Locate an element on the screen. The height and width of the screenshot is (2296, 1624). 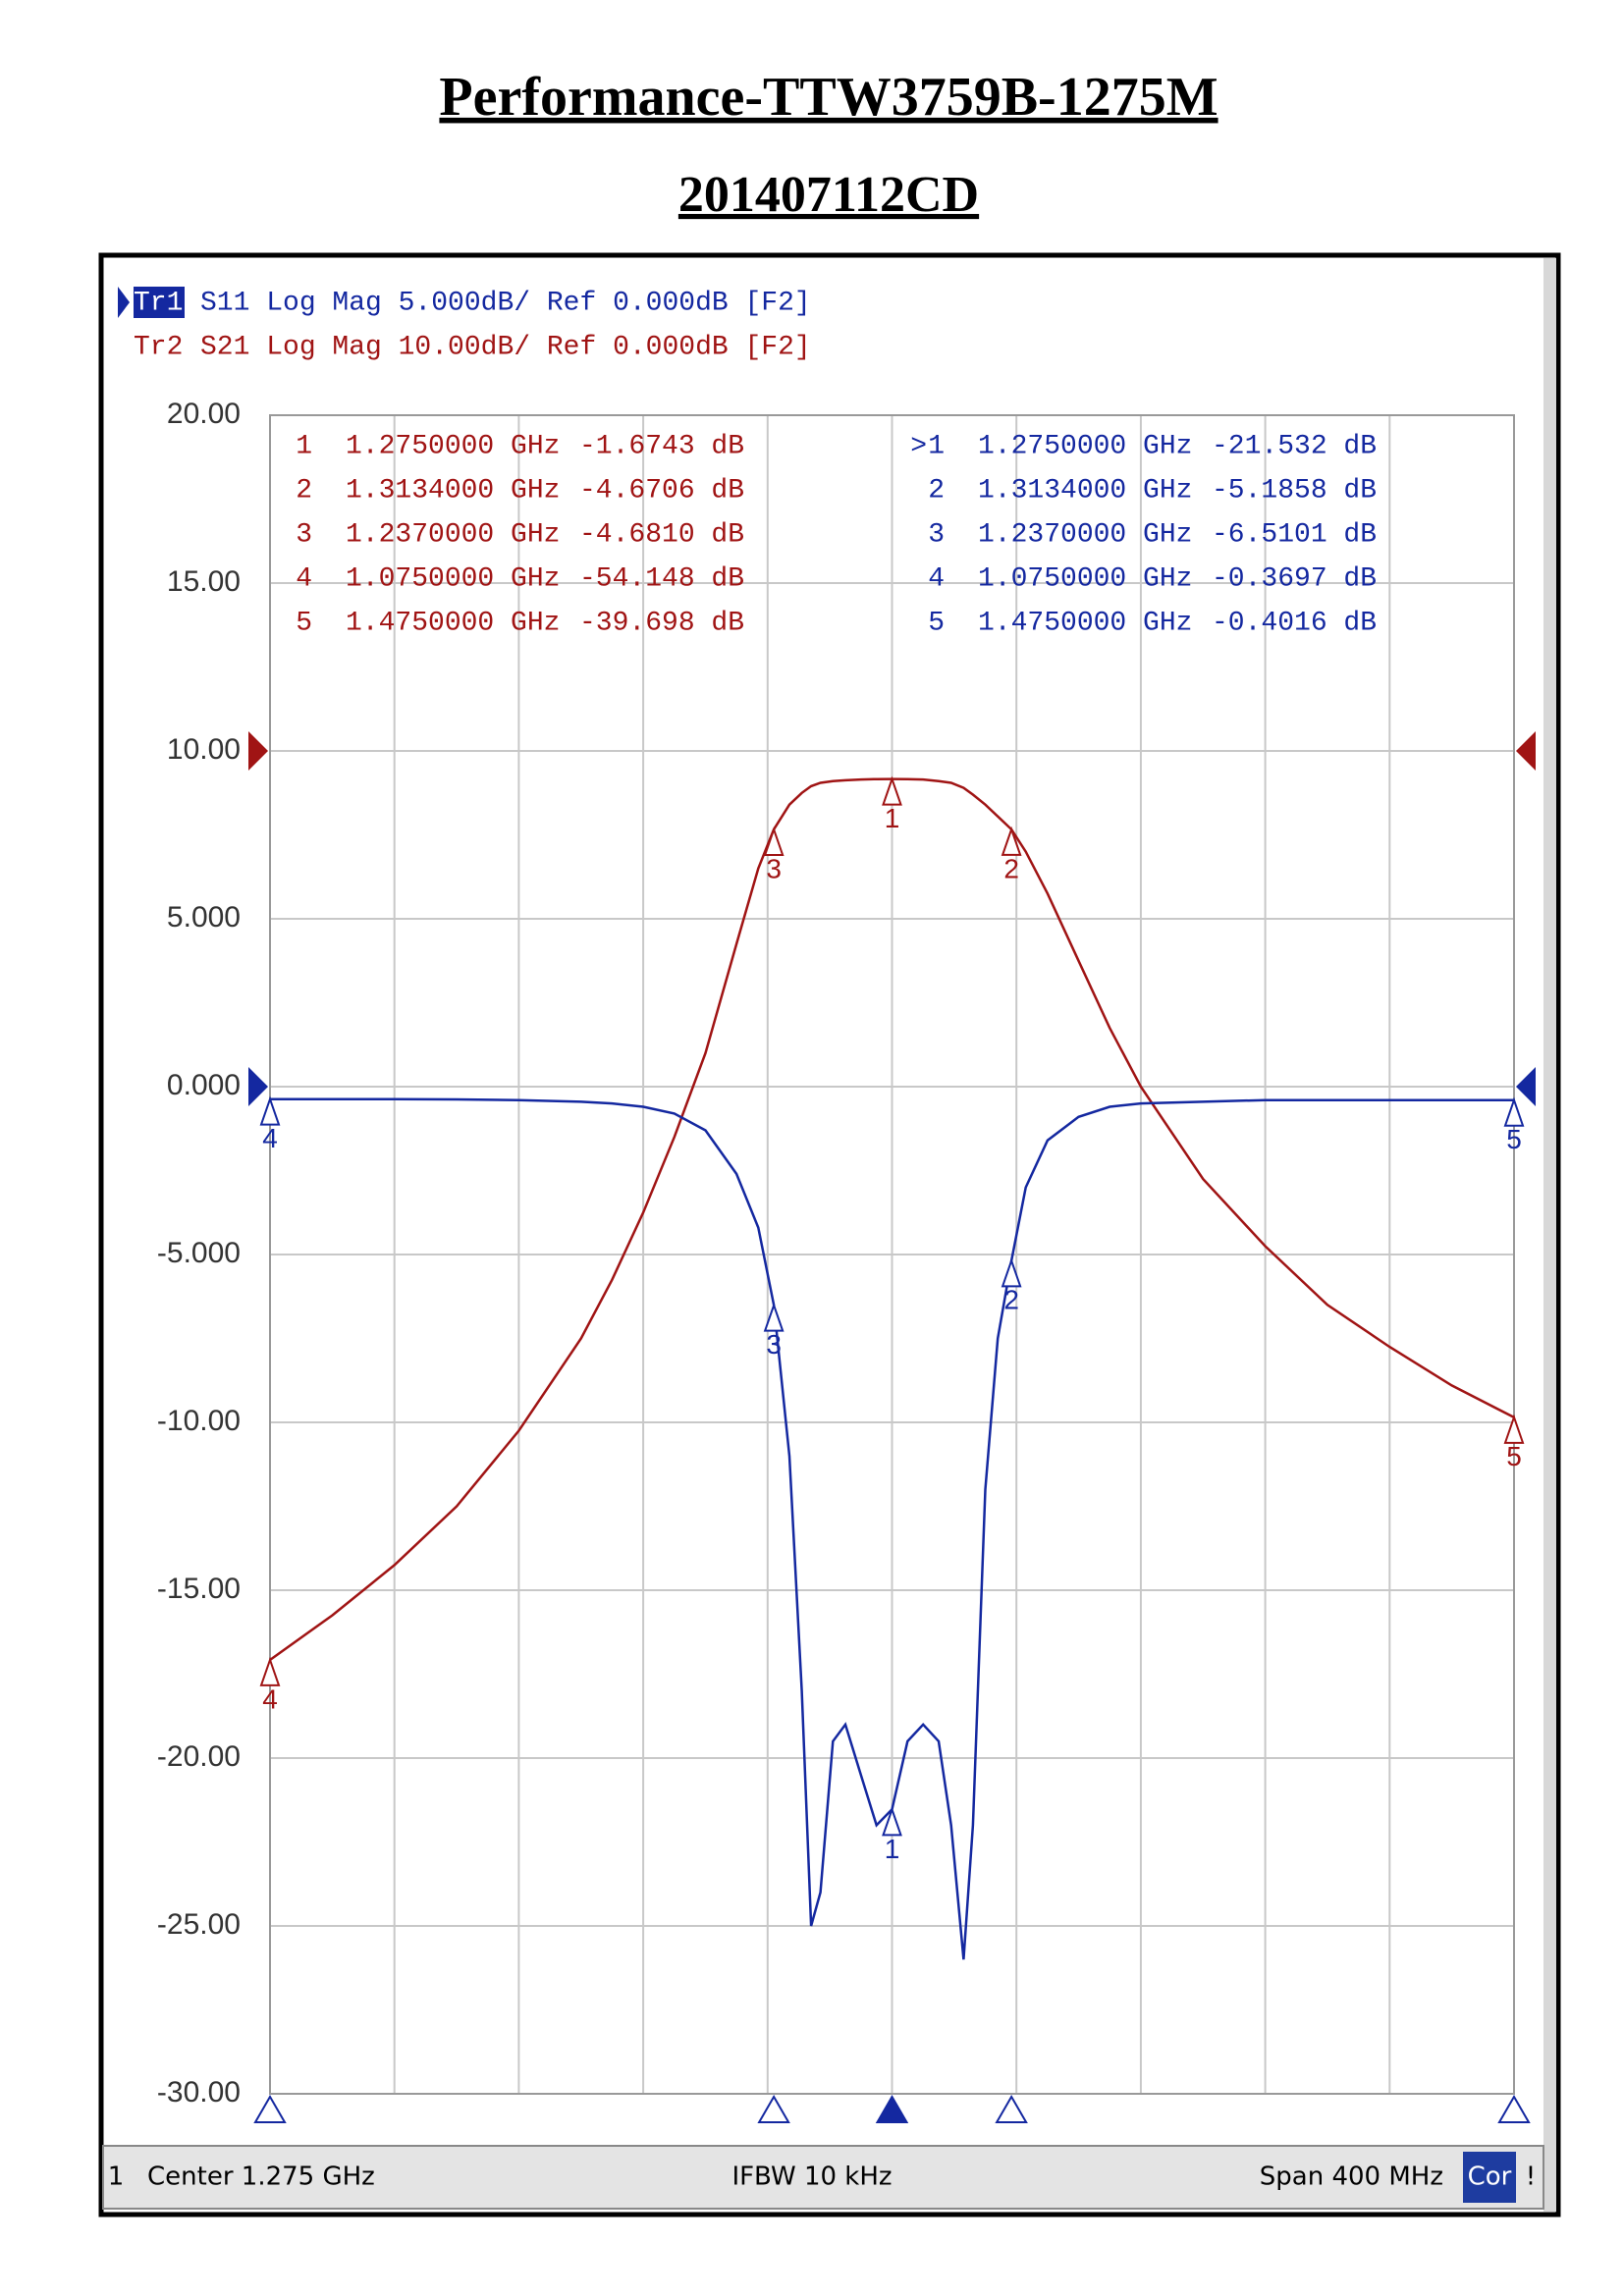
marker-table-value: -54.148 dB is located at coordinates (661, 579).